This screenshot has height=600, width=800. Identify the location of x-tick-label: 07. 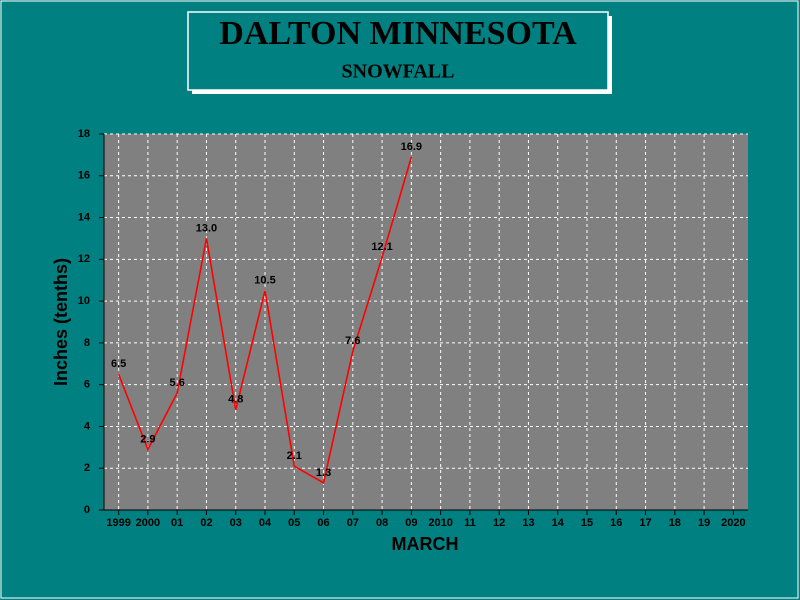
(353, 523).